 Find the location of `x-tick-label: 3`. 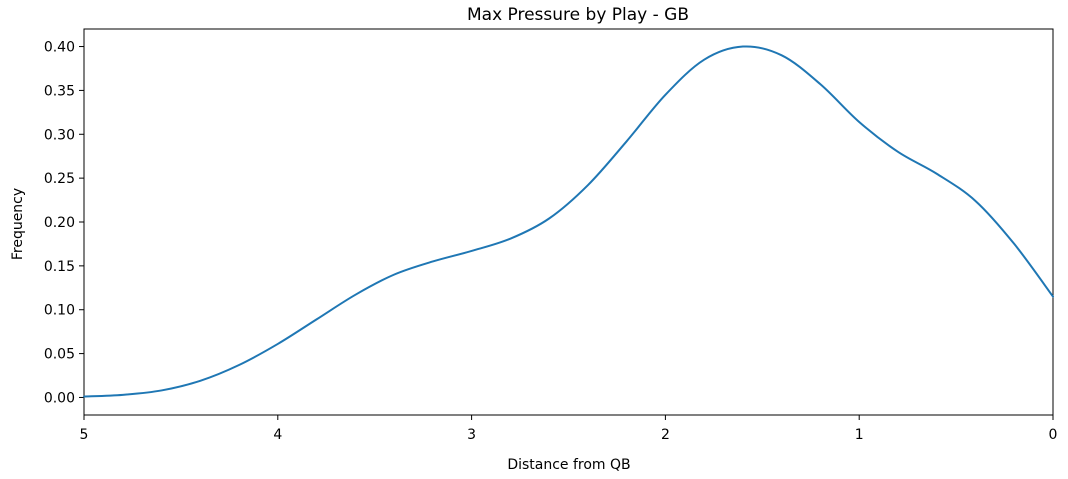

x-tick-label: 3 is located at coordinates (471, 435).